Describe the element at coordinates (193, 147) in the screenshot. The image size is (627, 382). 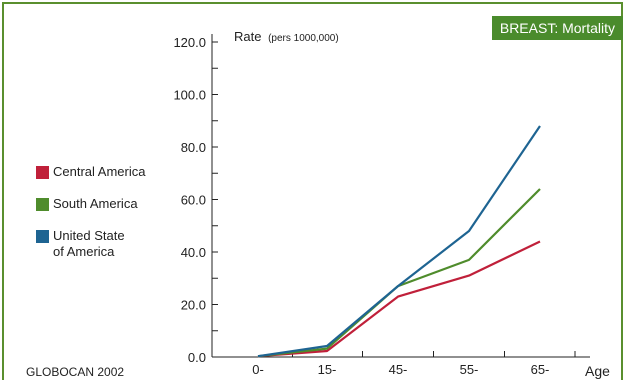
I see `y-tick-label: 80.0` at that location.